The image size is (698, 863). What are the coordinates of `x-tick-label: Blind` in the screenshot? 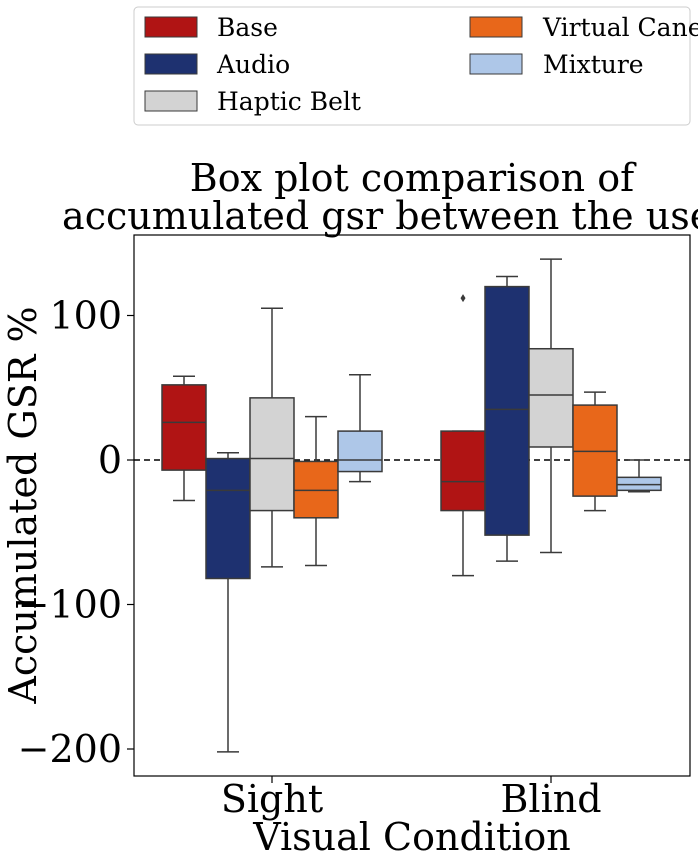 It's located at (550, 799).